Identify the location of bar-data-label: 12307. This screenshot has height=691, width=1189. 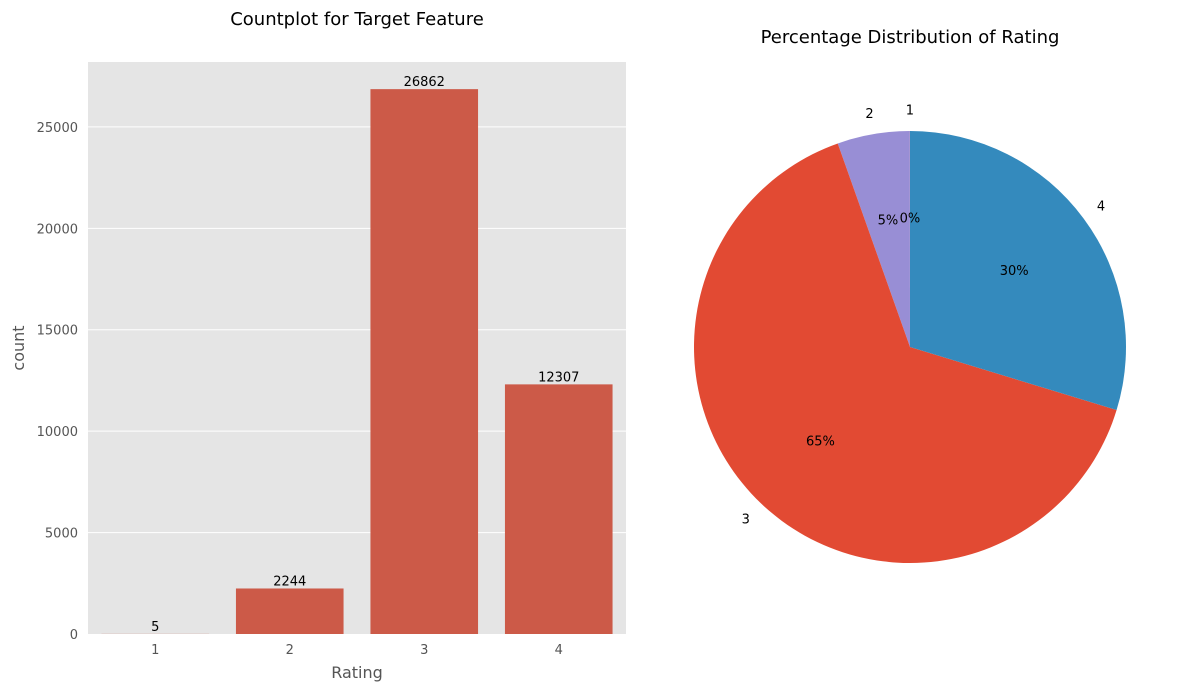
(558, 377).